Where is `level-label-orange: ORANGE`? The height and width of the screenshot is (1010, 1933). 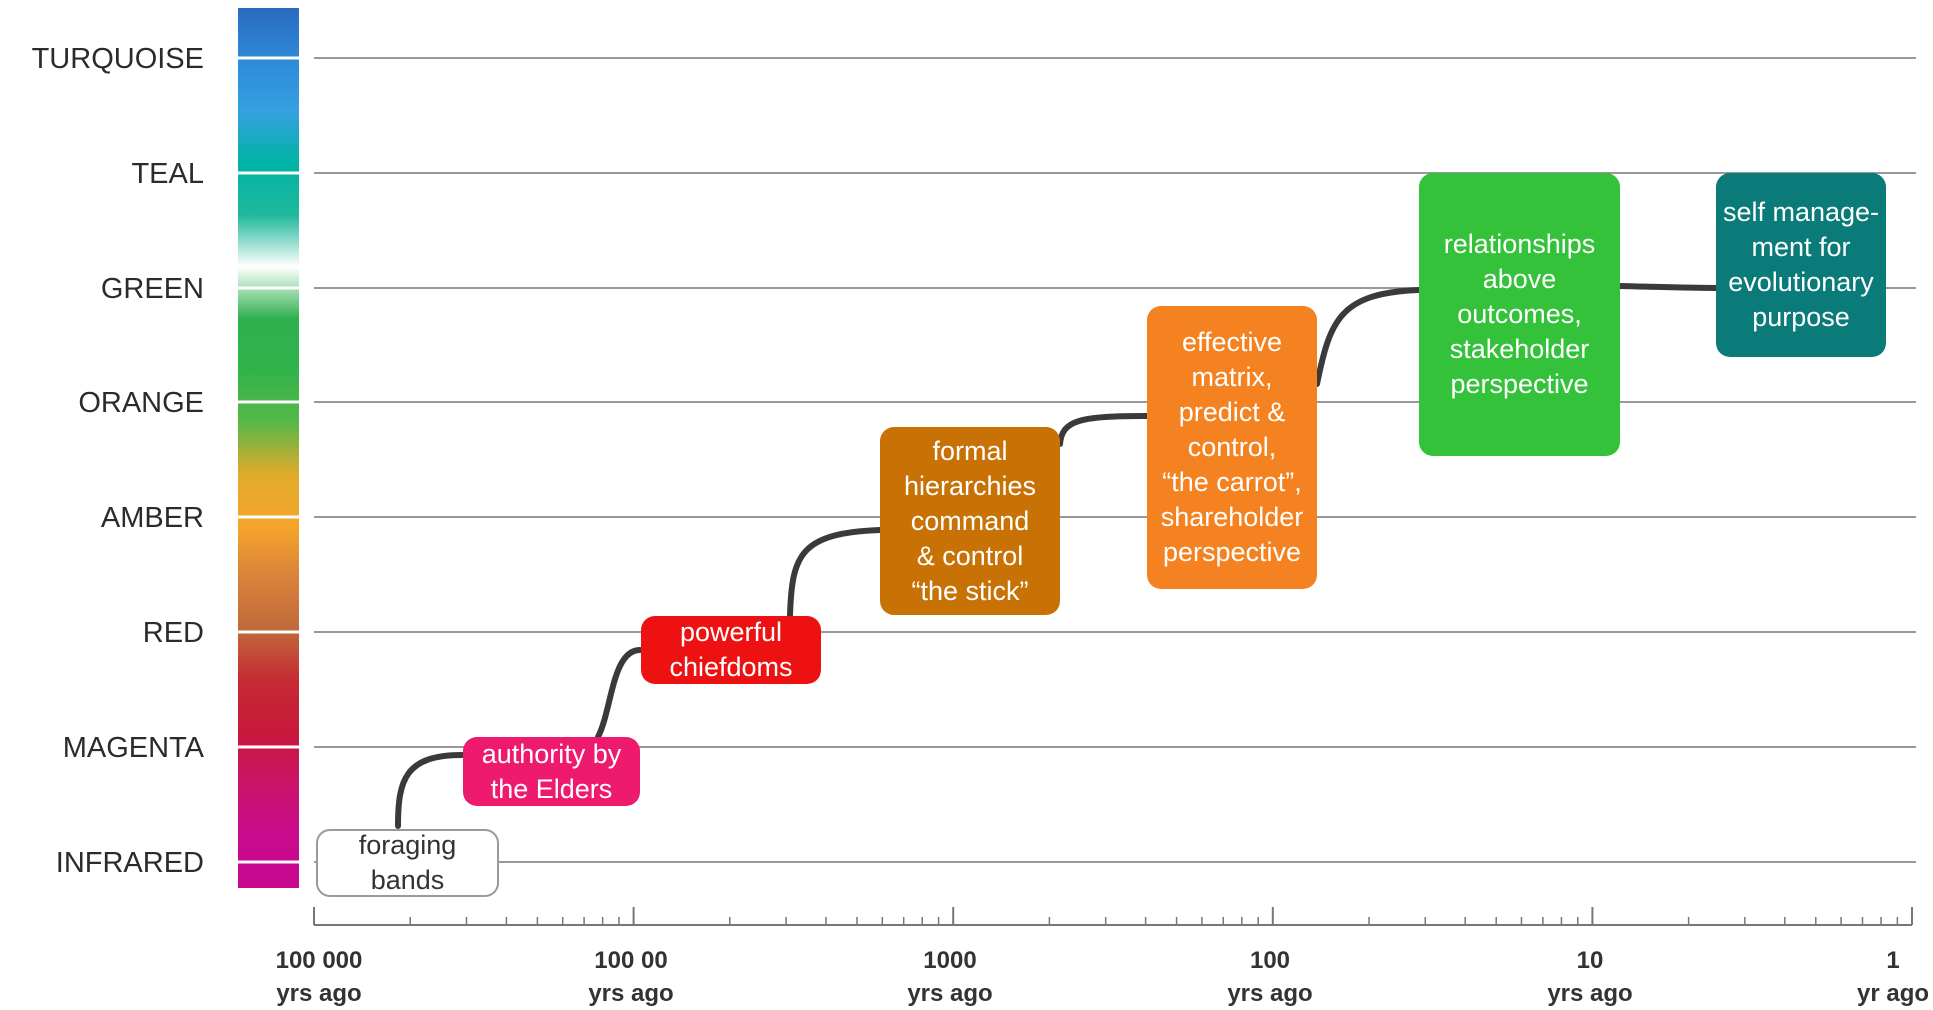
level-label-orange: ORANGE is located at coordinates (141, 403).